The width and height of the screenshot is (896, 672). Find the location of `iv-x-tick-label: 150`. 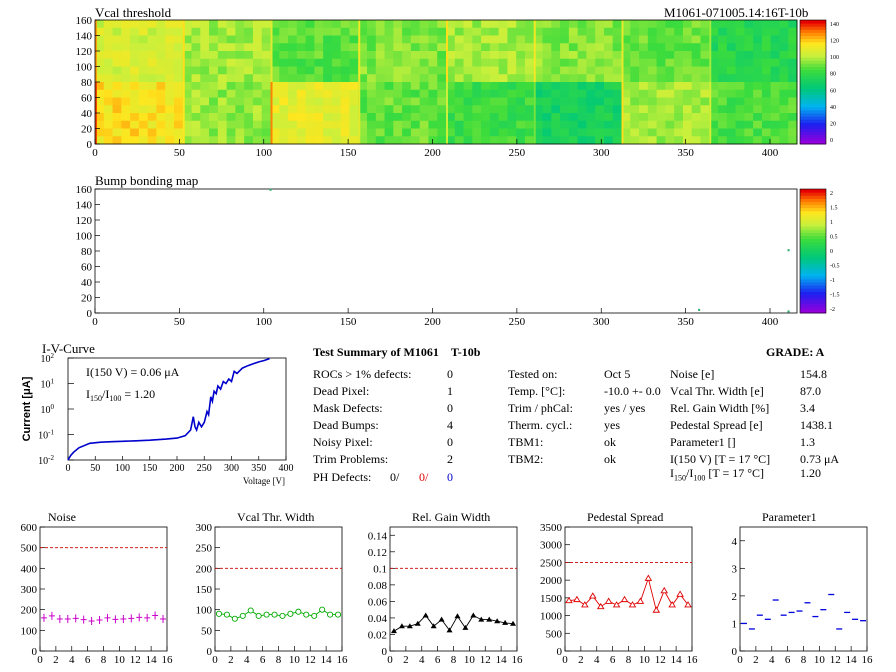

iv-x-tick-label: 150 is located at coordinates (149, 468).